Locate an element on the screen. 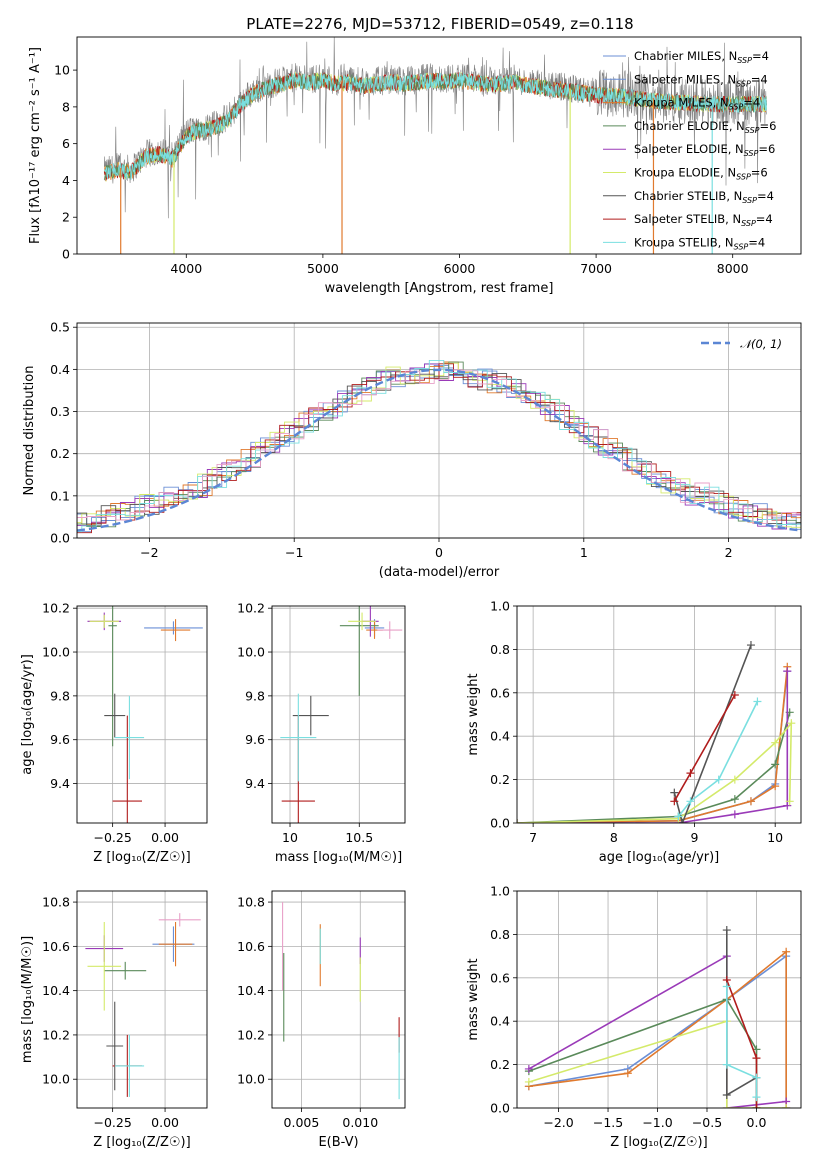 Image resolution: width=819 pixels, height=1170 pixels. tick-label-y: 0.1 is located at coordinates (60, 495).